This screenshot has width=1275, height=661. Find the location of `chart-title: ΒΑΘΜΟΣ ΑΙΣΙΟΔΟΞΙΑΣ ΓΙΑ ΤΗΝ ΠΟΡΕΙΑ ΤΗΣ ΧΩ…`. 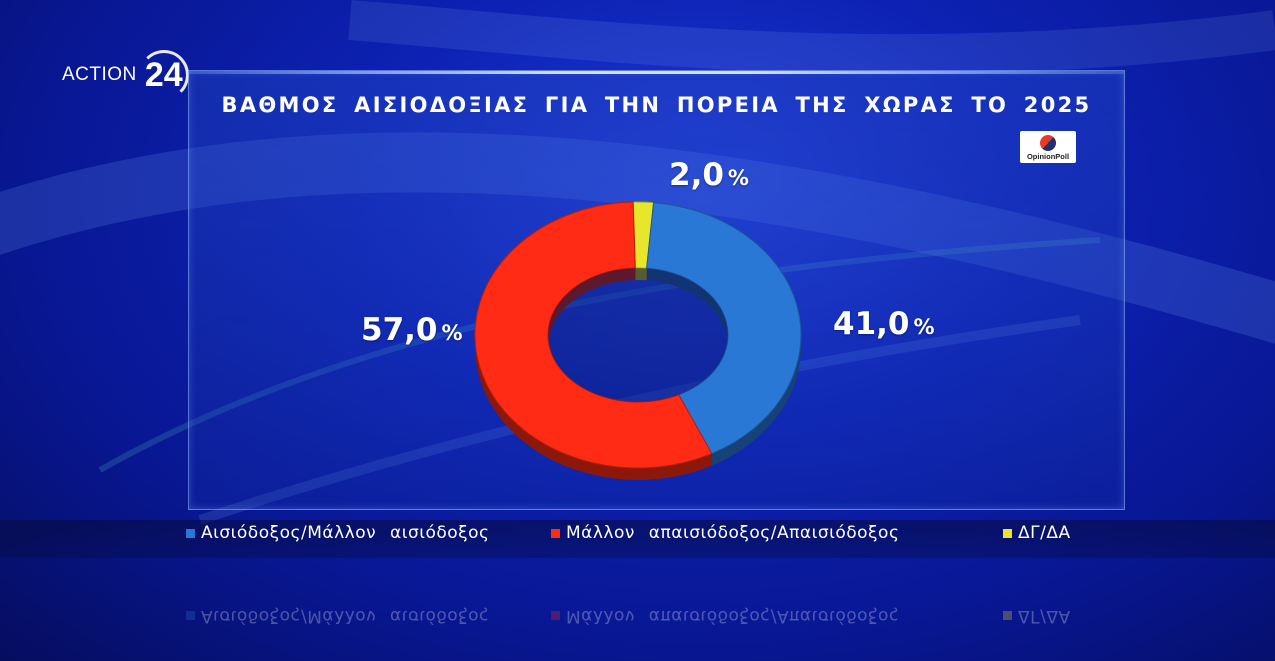

chart-title: ΒΑΘΜΟΣ ΑΙΣΙΟΔΟΞΙΑΣ ΓΙΑ ΤΗΝ ΠΟΡΕΙΑ ΤΗΣ ΧΩ… is located at coordinates (656, 105).